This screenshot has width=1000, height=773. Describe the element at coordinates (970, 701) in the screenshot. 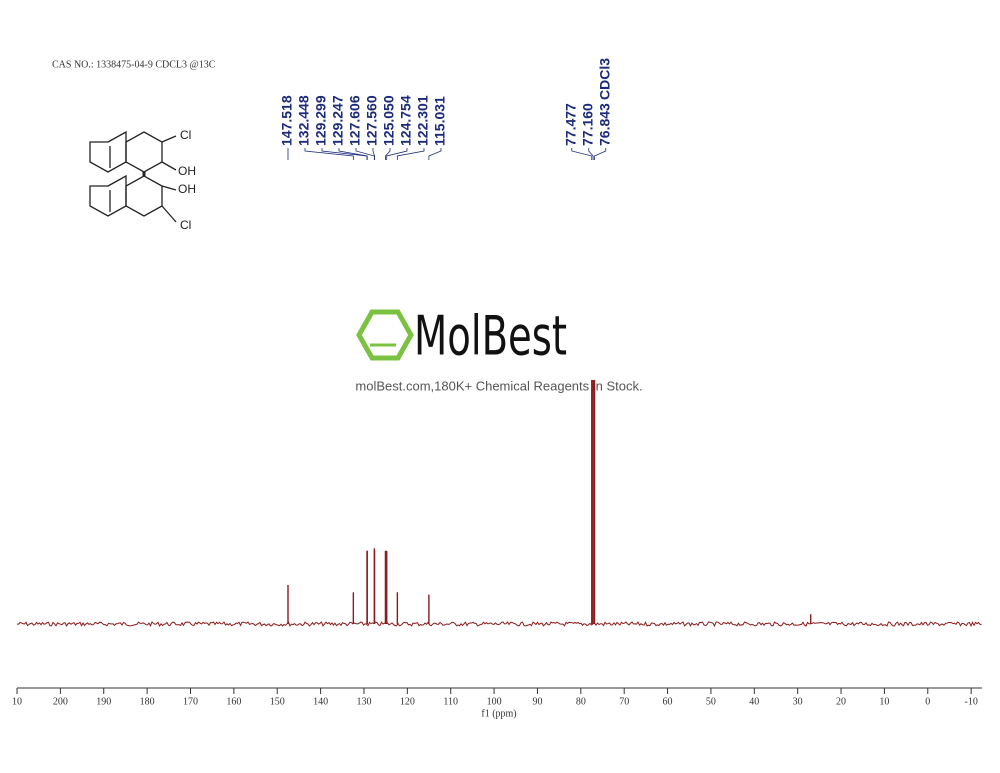

I see `x-tick-label: -10` at that location.